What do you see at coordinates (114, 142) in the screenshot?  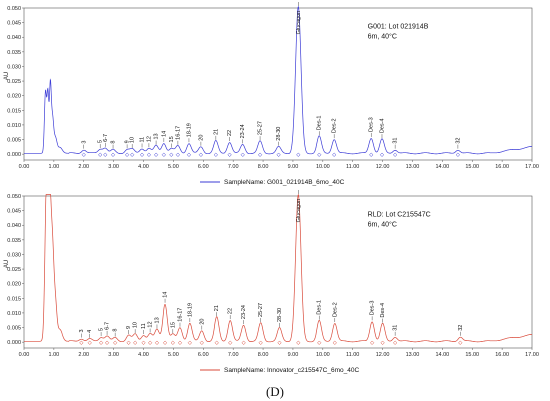 I see `peak-label: 8` at bounding box center [114, 142].